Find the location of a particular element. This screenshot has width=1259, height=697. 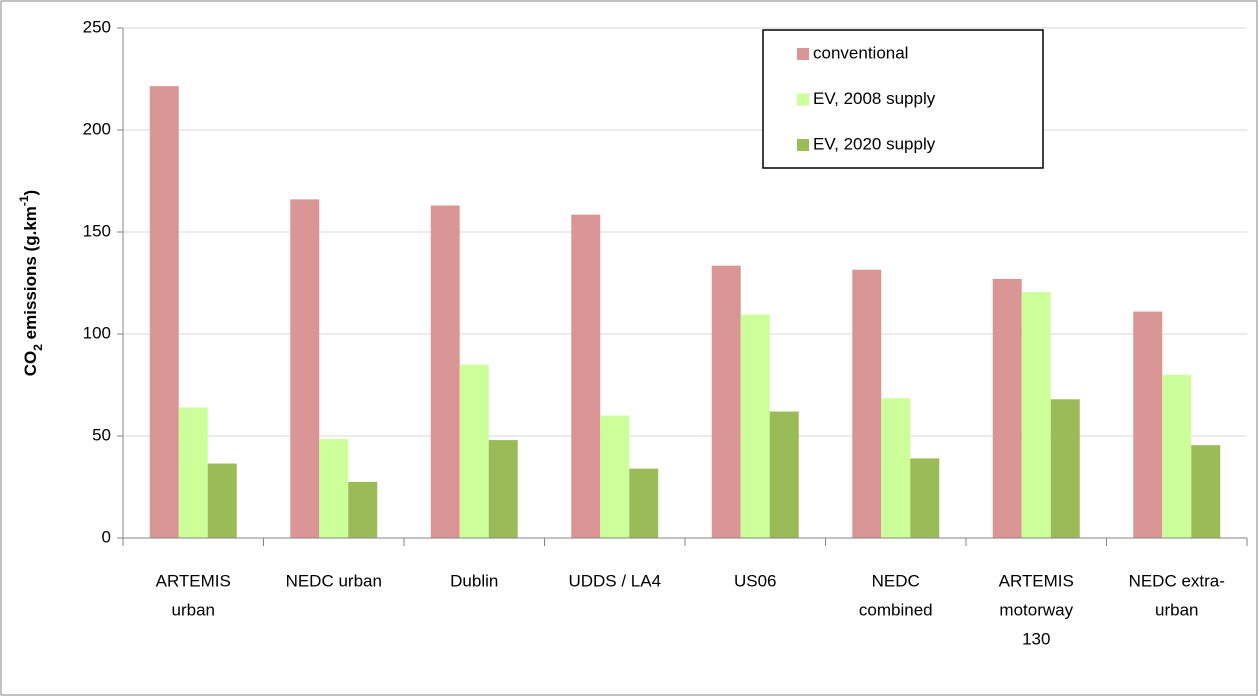

y-axis-label: CO2 emissions (g.km-1) is located at coordinates (31, 283).